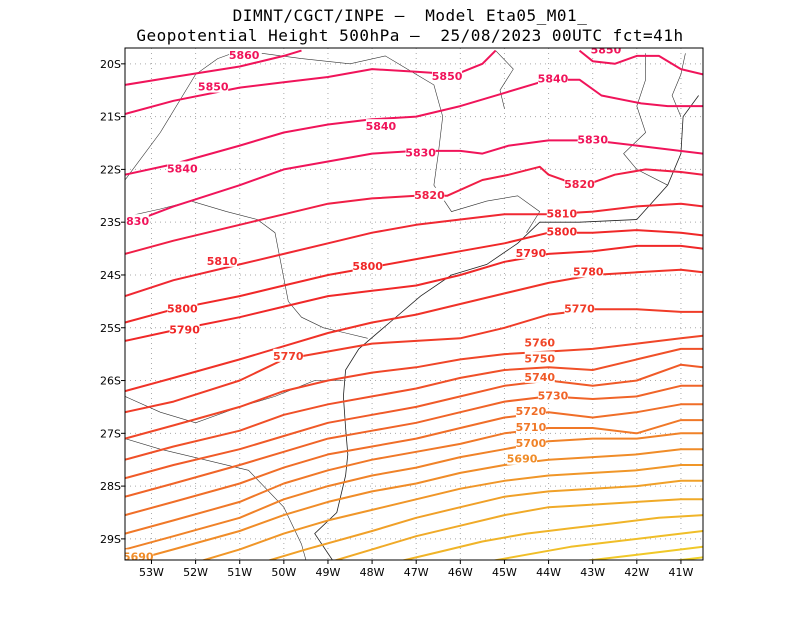  Describe the element at coordinates (110, 169) in the screenshot. I see `y-tick-label: 22S` at that location.